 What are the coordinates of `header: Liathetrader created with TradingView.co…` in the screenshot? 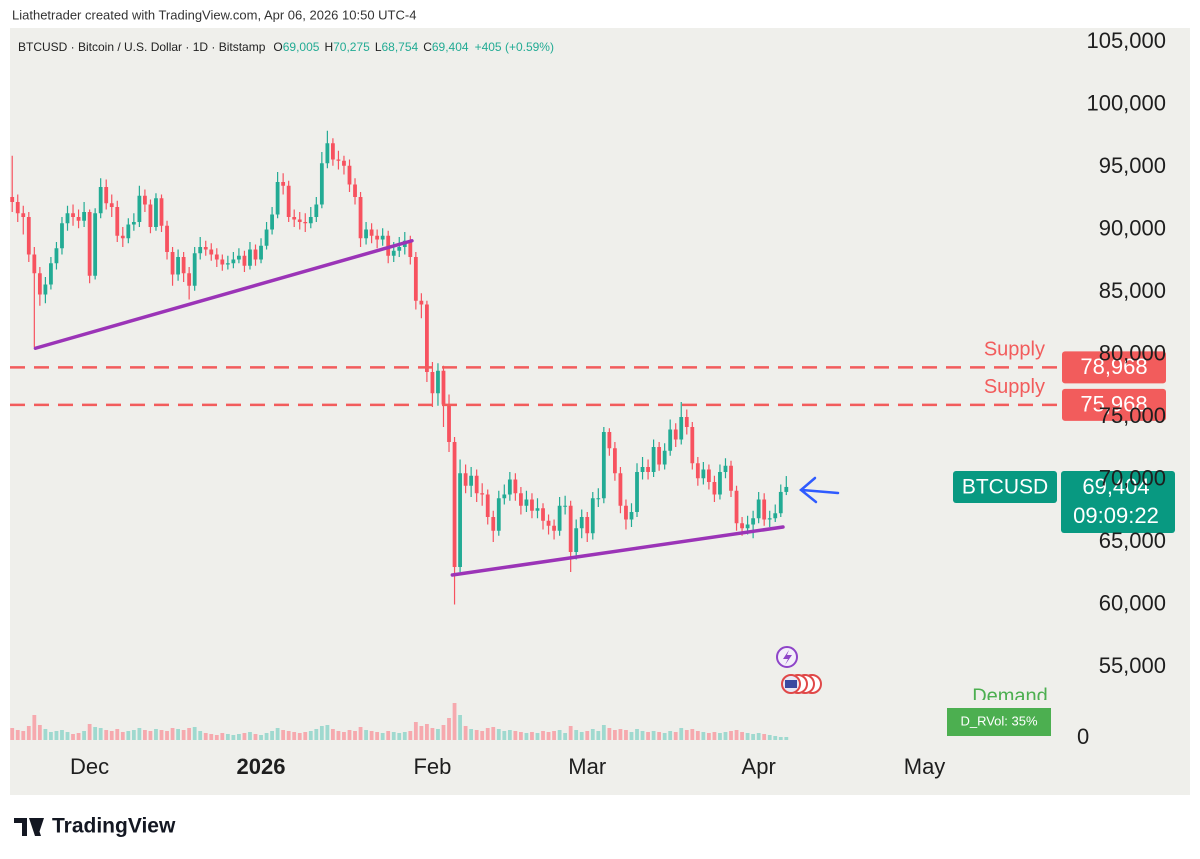 It's located at (214, 14).